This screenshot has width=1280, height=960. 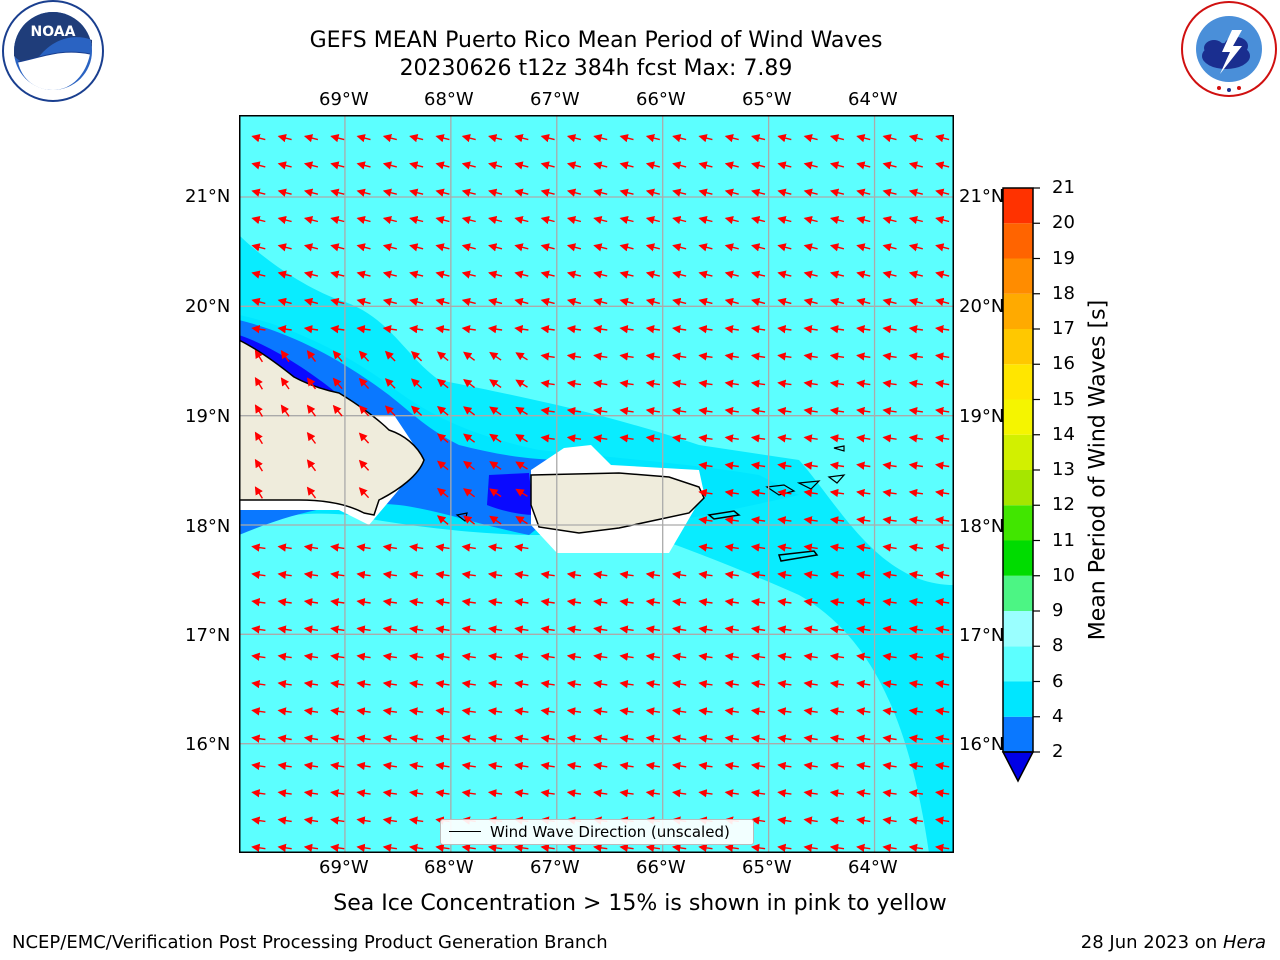 I want to click on chart-subtitle: 20230626 t12z 384h fcst Max: 7.89, so click(x=596, y=68).